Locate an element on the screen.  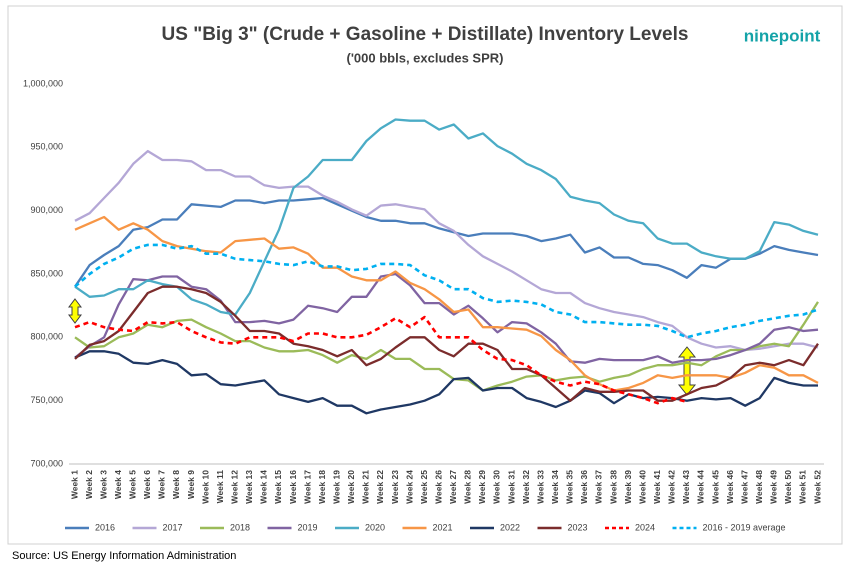
x-tick-label: Week 21 is located at coordinates (366, 487).